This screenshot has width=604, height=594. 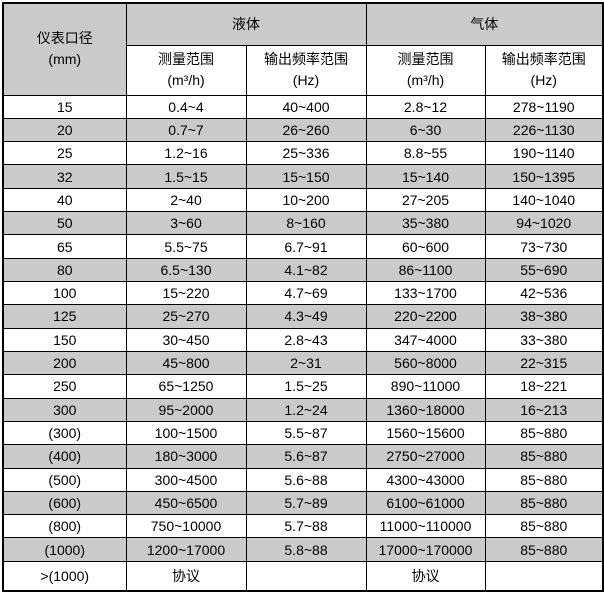 I want to click on header-group-gas: 气体, so click(x=484, y=24).